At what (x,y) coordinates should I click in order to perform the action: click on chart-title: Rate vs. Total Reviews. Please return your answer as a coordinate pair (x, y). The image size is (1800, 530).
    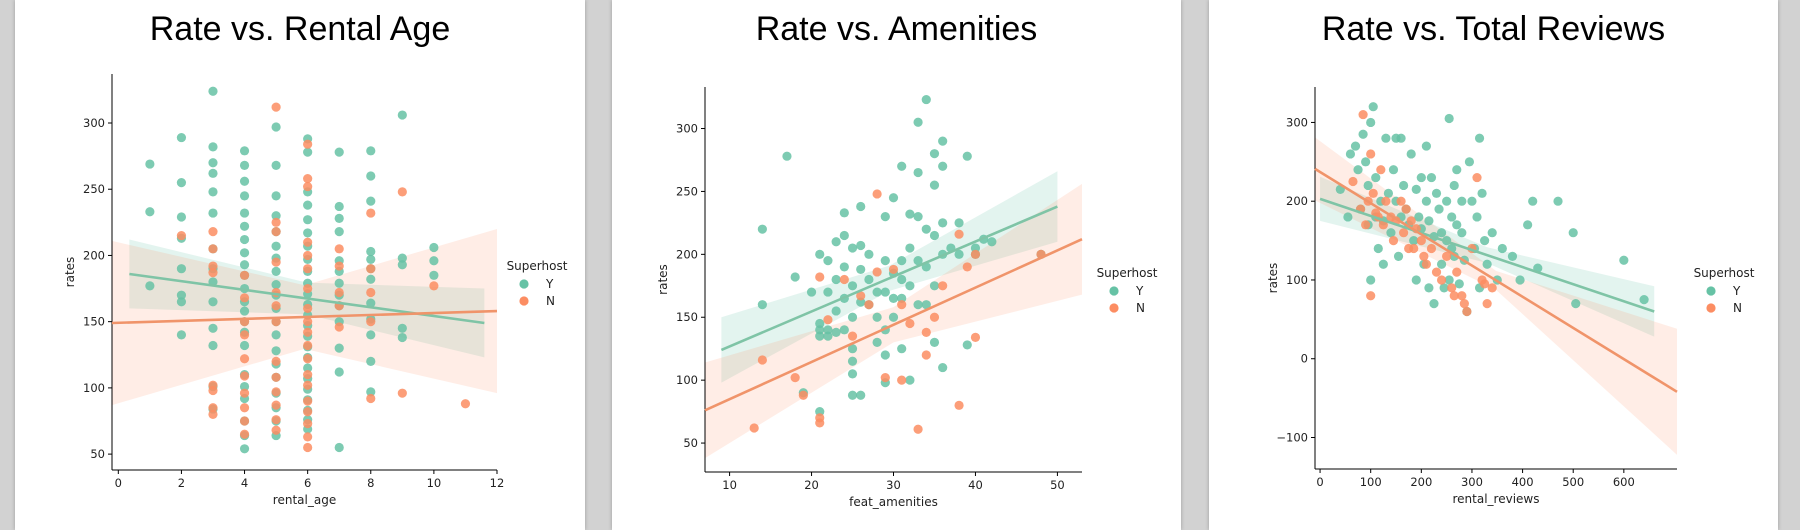
    Looking at the image, I should click on (1493, 29).